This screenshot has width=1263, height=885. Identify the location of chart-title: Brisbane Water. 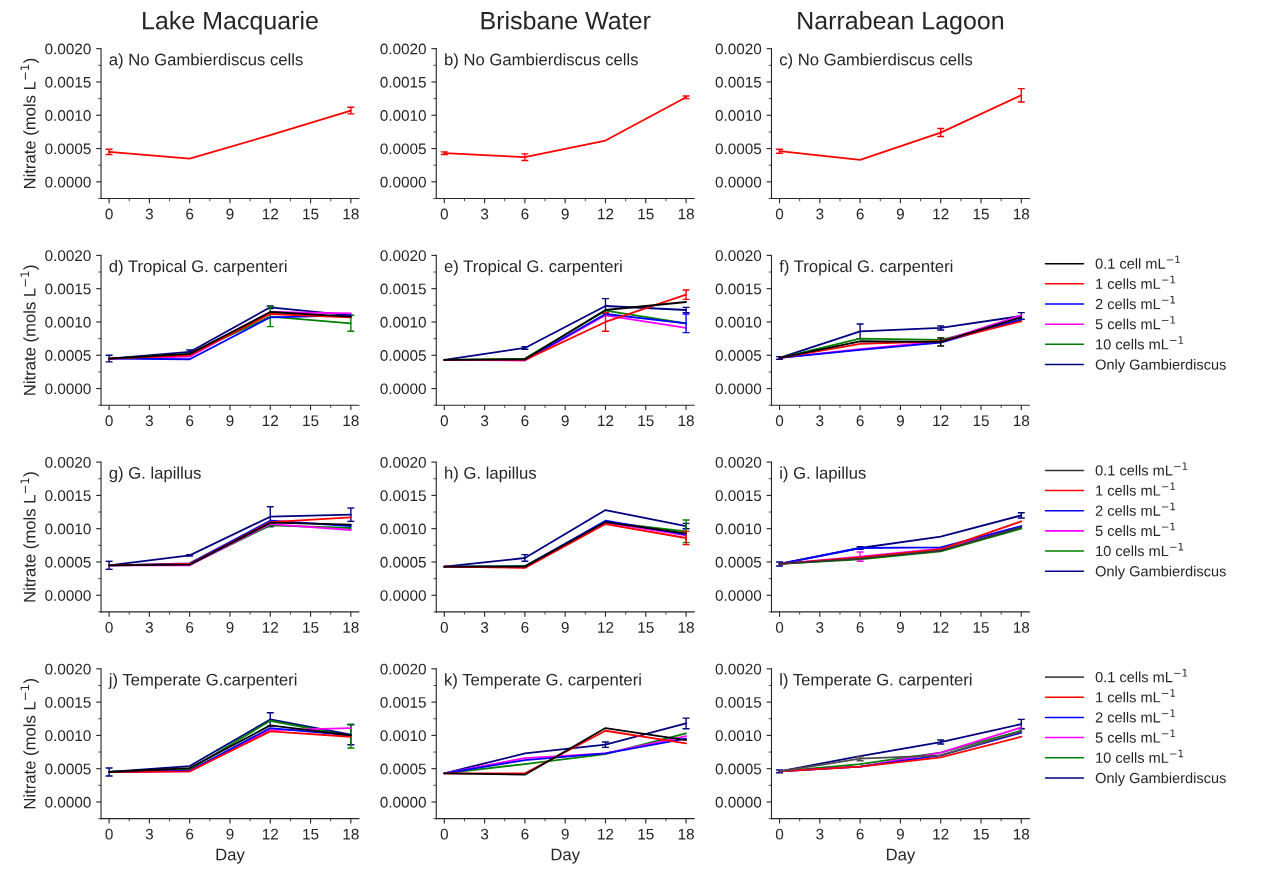
(566, 20).